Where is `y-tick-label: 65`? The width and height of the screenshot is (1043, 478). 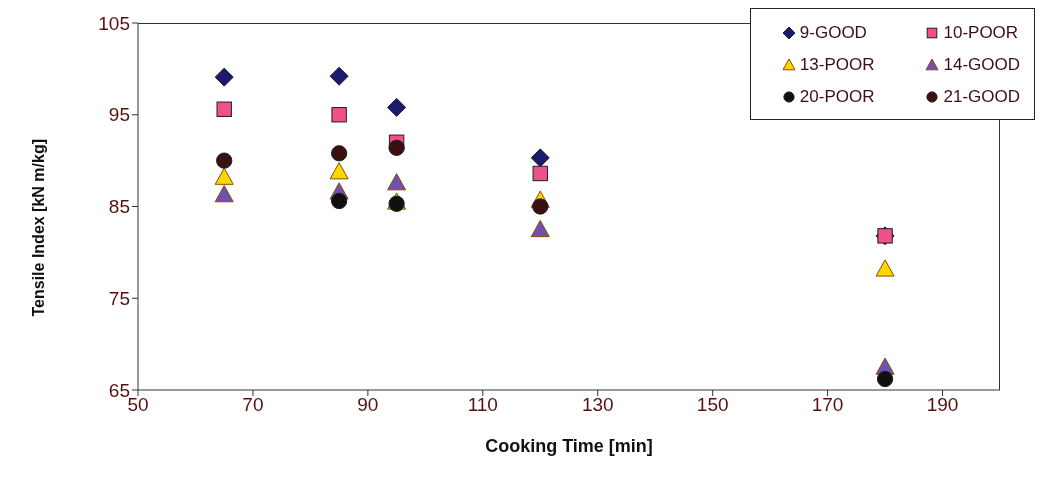 y-tick-label: 65 is located at coordinates (119, 390).